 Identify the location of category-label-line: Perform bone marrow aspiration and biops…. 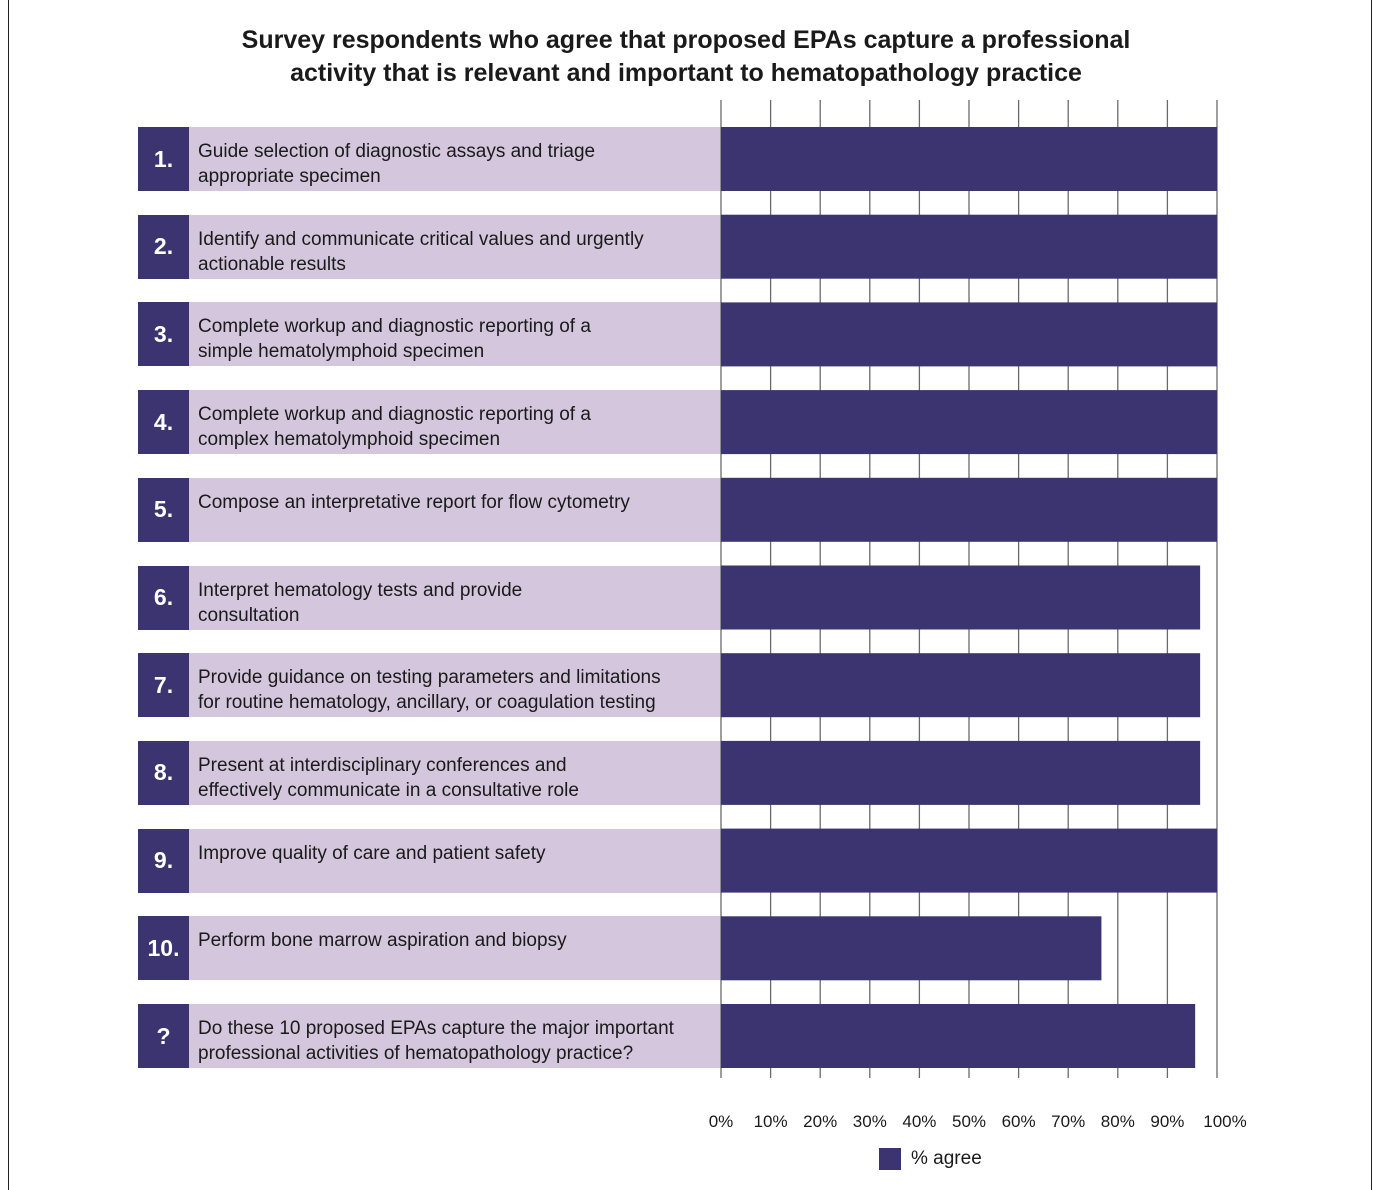
(382, 941).